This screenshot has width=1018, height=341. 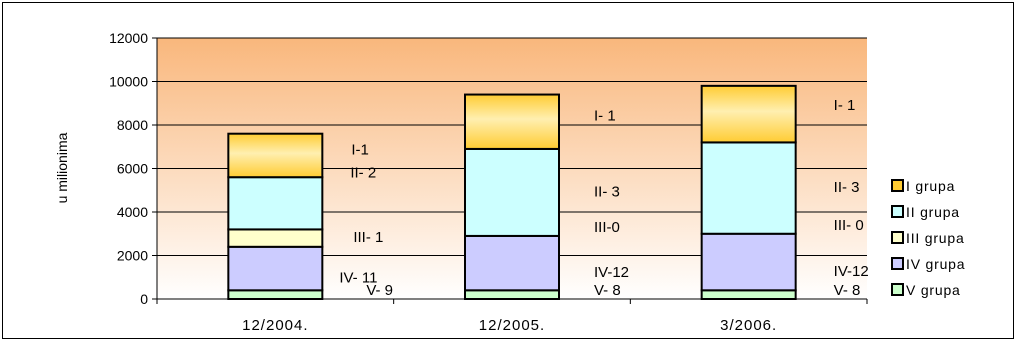 I want to click on legend-item: V grupa, so click(x=926, y=290).